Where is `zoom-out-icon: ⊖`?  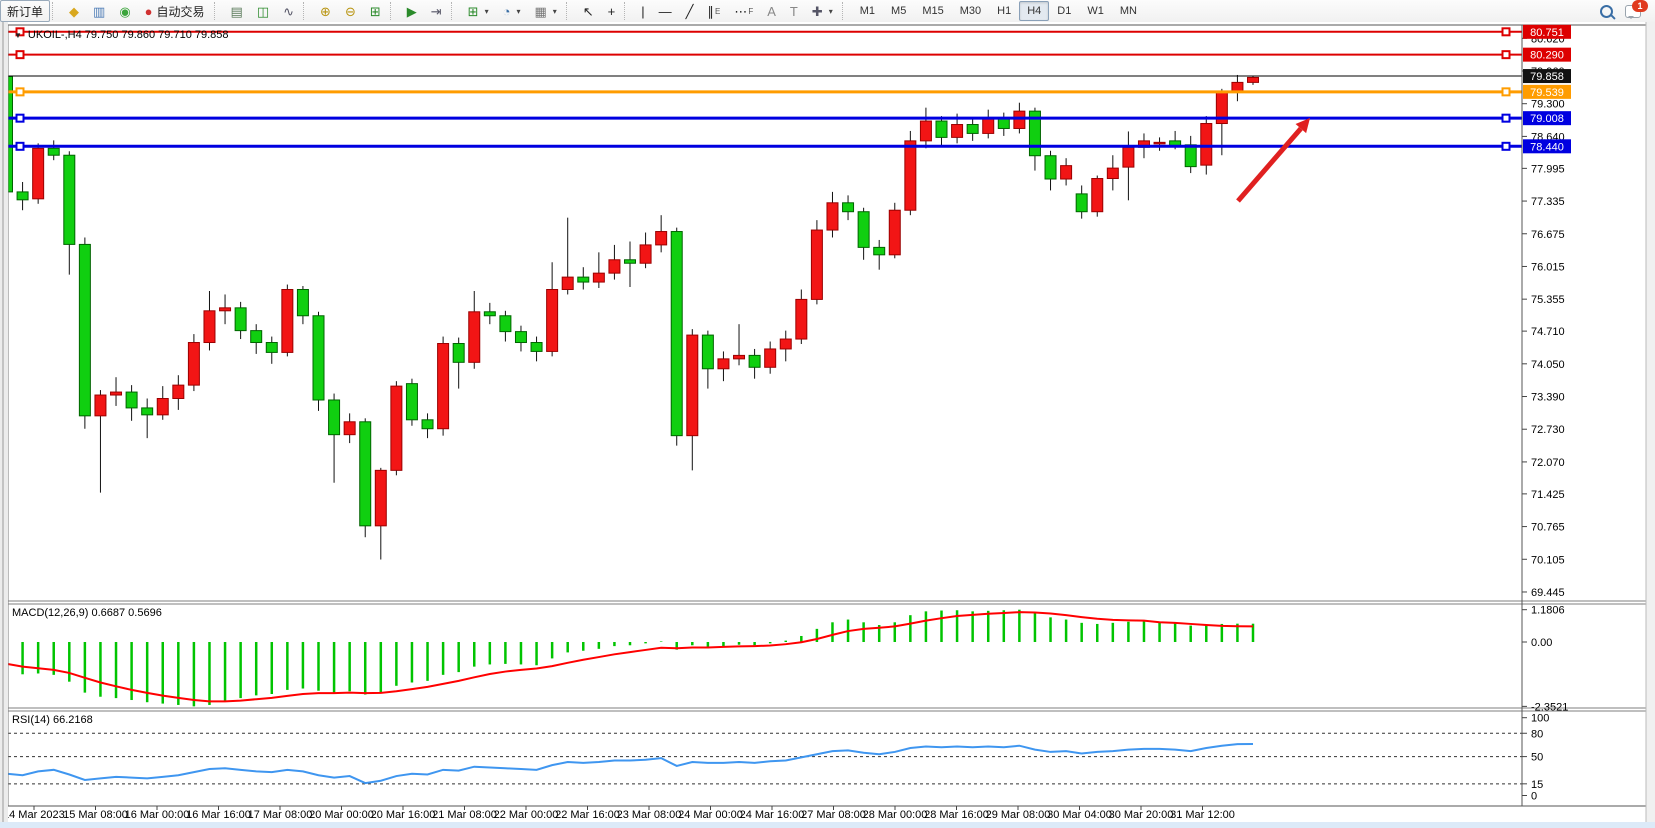
zoom-out-icon: ⊖ is located at coordinates (350, 11).